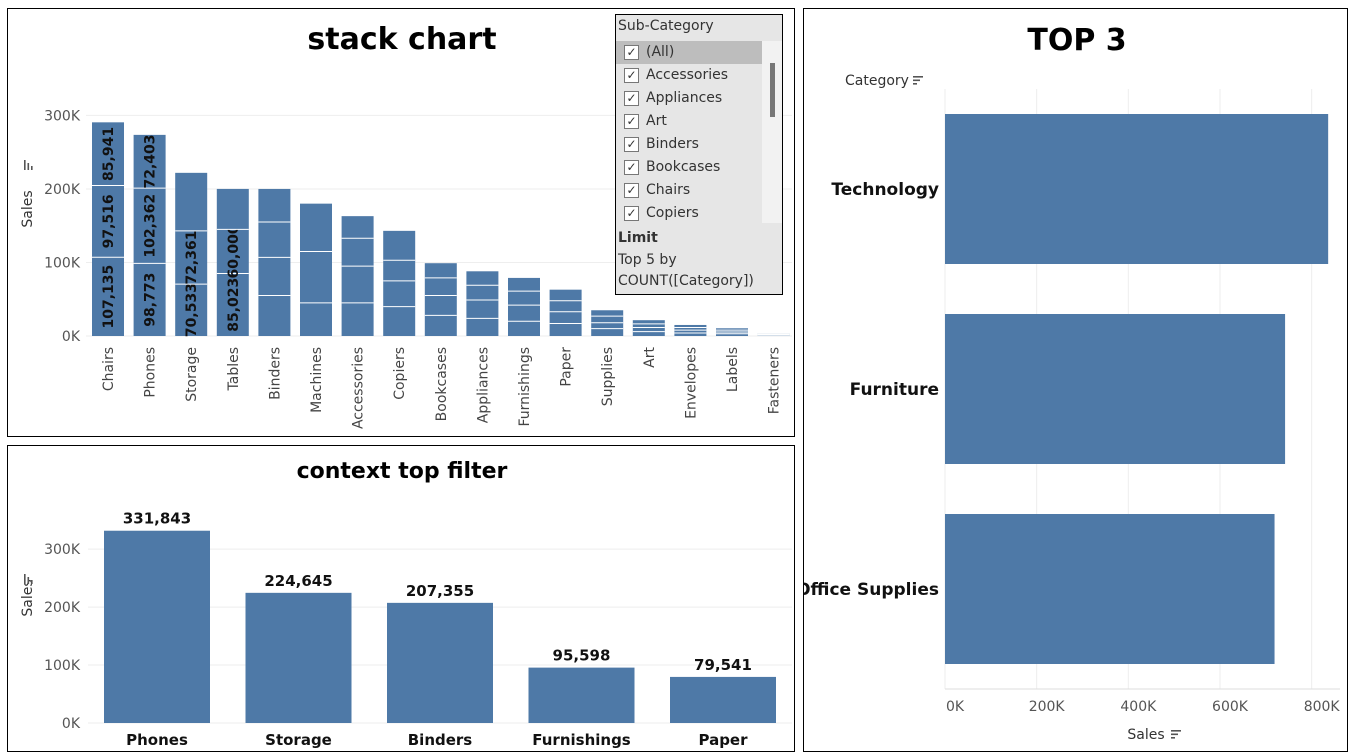 The width and height of the screenshot is (1353, 756). What do you see at coordinates (71, 337) in the screenshot?
I see `stack-y-tick-label: 0K` at bounding box center [71, 337].